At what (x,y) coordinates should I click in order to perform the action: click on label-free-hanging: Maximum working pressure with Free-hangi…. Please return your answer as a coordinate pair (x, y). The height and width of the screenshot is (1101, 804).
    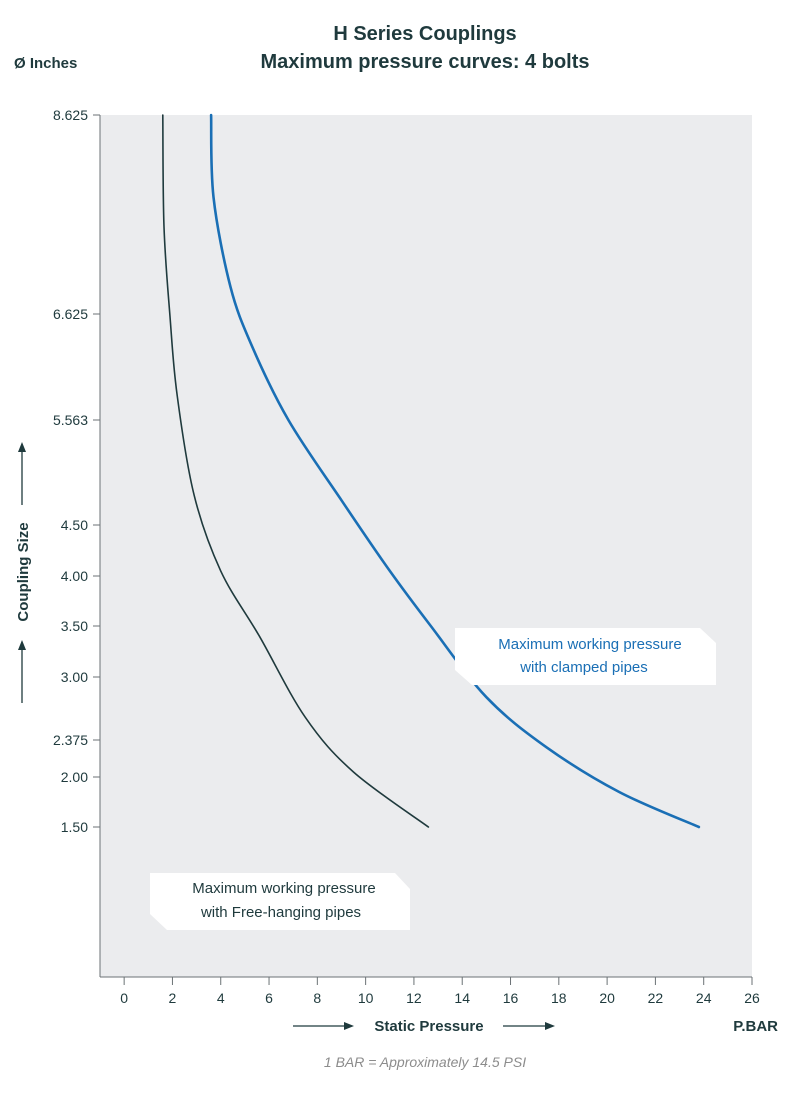
    Looking at the image, I should click on (280, 901).